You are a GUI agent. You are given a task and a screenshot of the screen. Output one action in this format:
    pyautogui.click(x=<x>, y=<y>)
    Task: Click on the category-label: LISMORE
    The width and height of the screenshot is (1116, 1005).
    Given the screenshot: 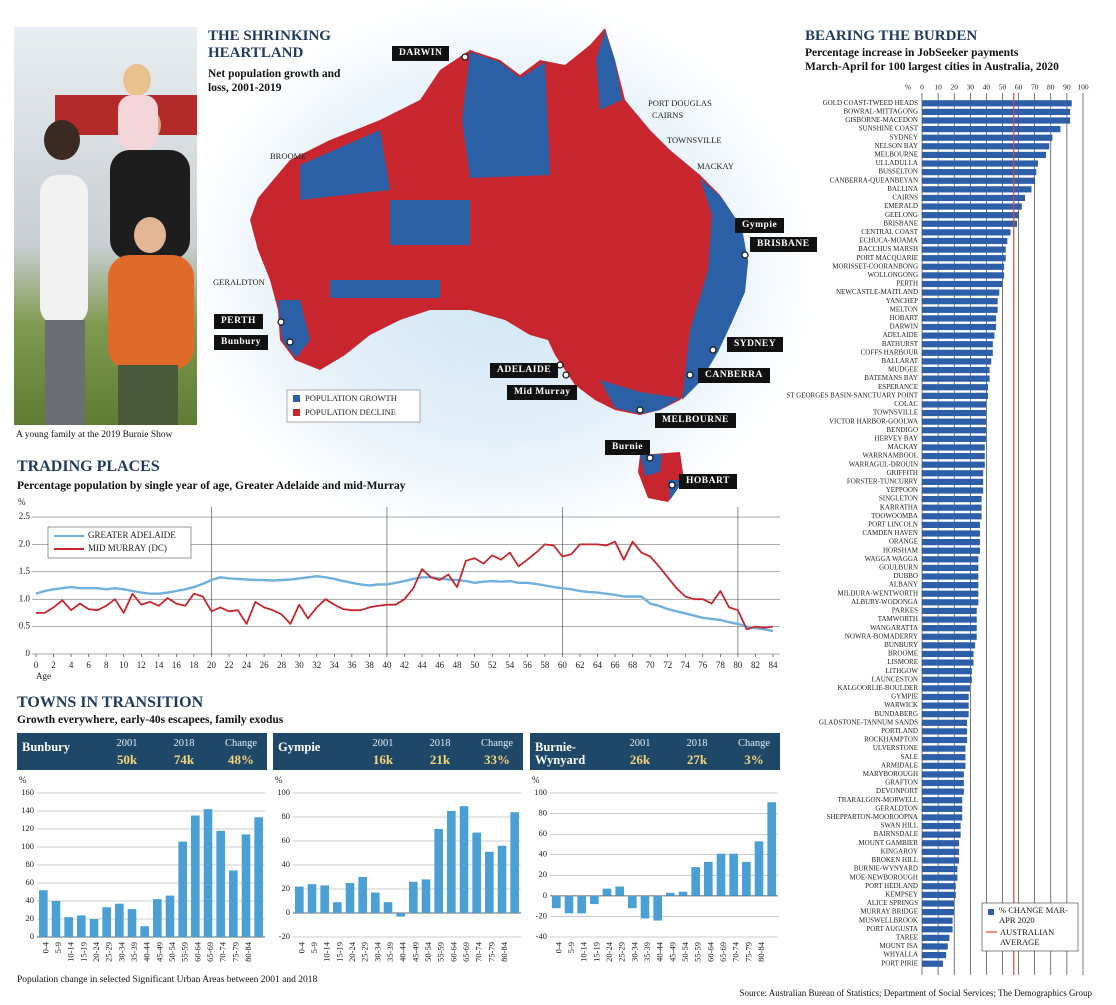 What is the action you would take?
    pyautogui.click(x=902, y=662)
    